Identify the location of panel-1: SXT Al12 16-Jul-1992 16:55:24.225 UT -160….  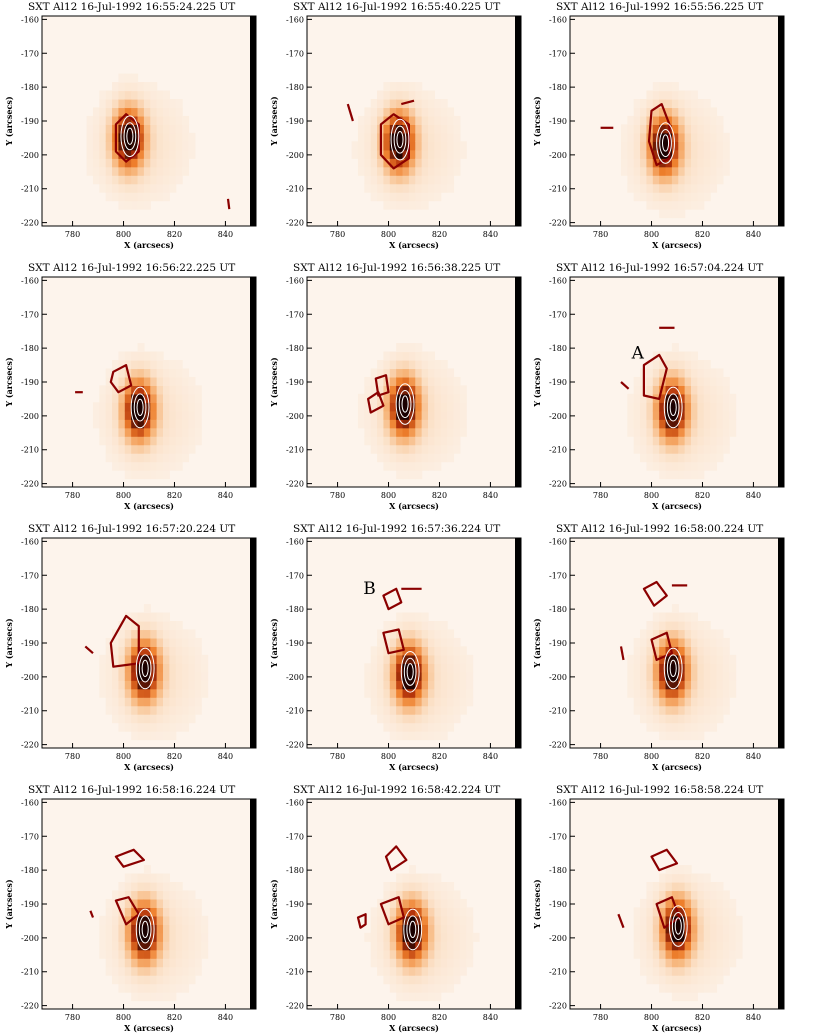
(130, 125).